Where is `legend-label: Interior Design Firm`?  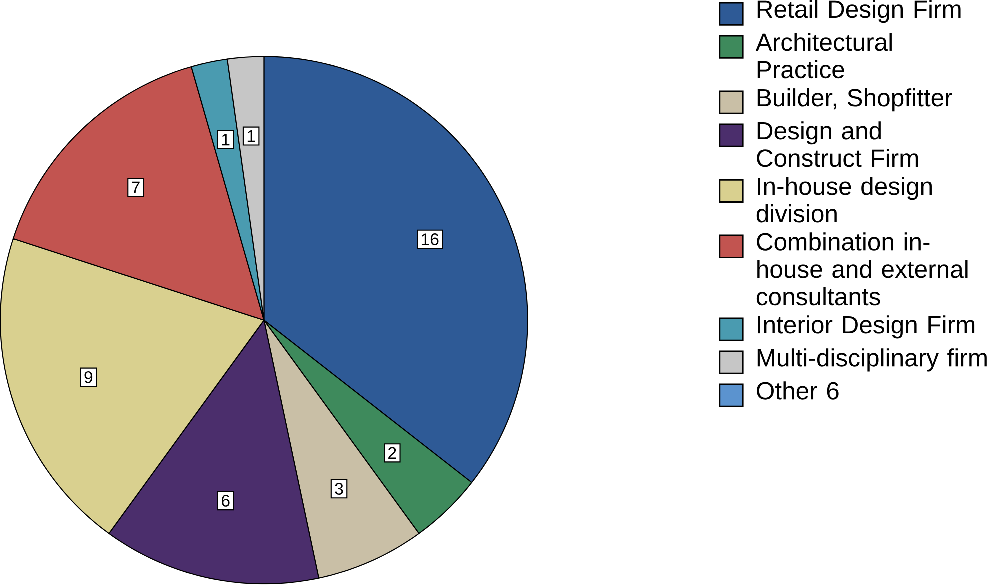
legend-label: Interior Design Firm is located at coordinates (866, 327).